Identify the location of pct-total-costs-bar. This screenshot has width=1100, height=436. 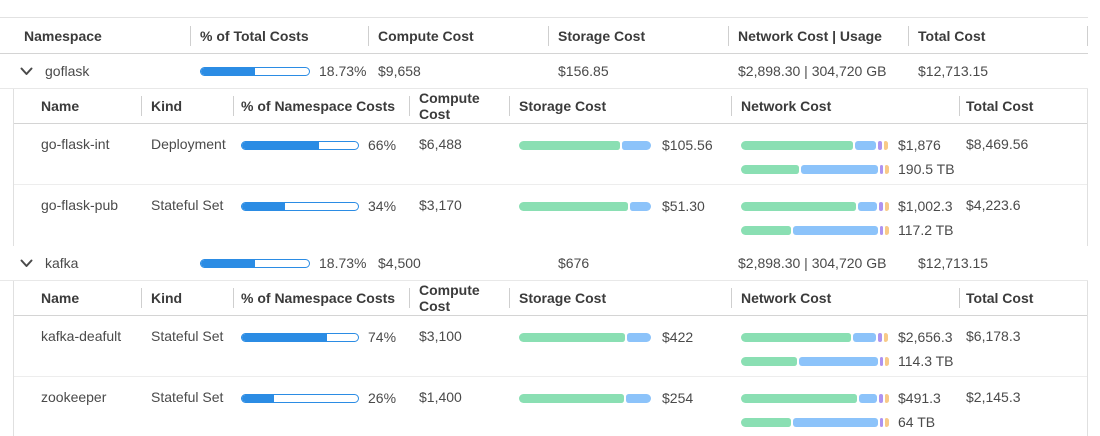
(255, 263).